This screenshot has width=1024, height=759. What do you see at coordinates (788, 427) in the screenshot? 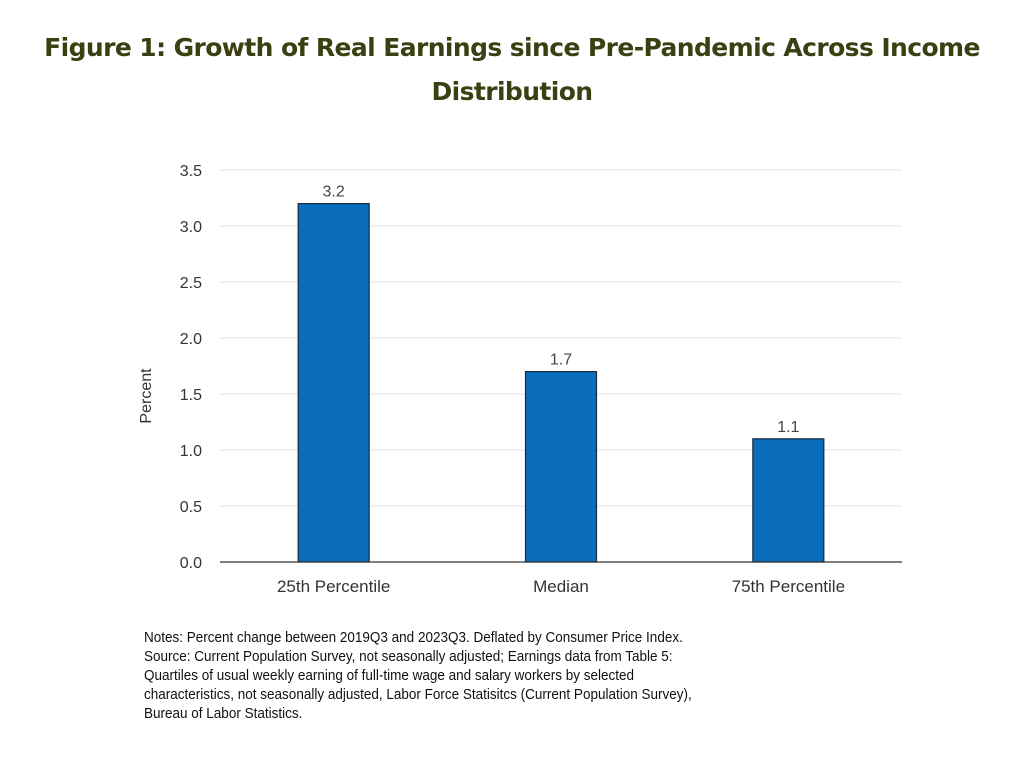
I see `data-label: 1.1` at bounding box center [788, 427].